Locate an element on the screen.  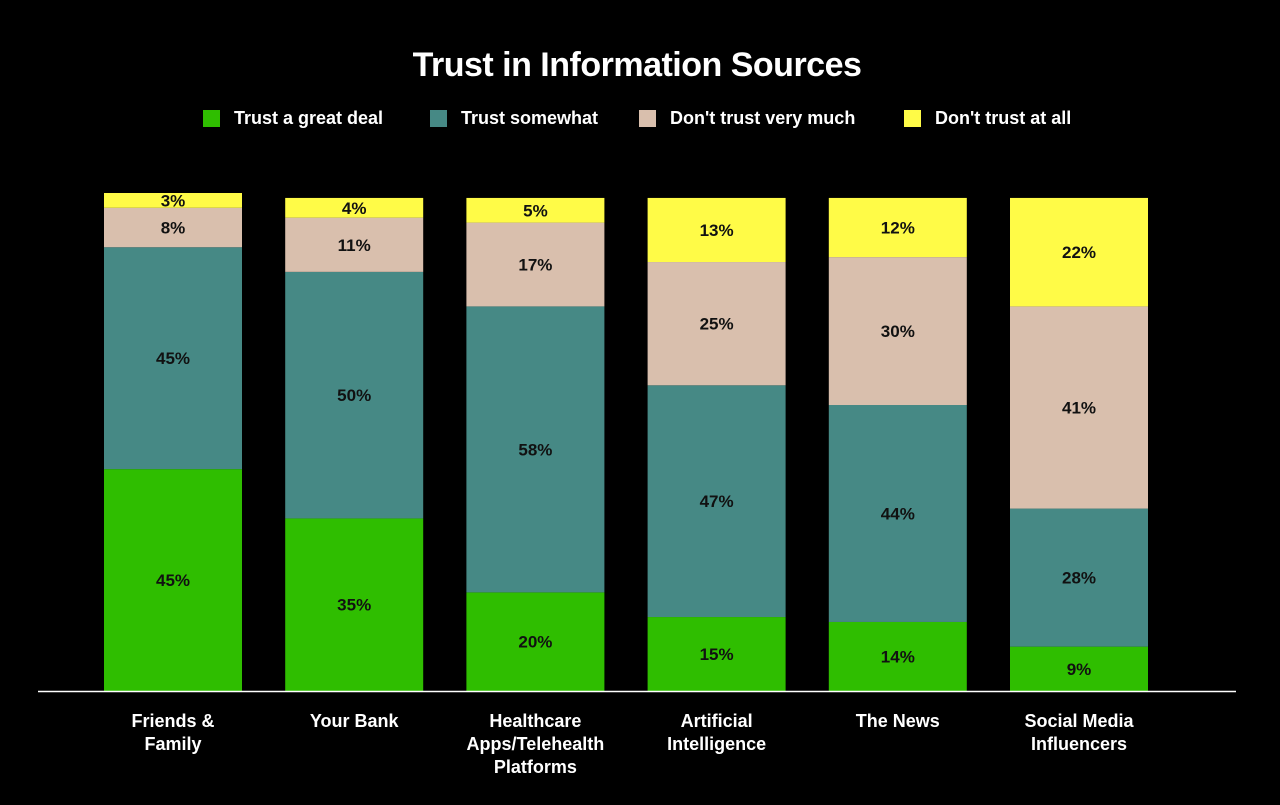
data-label: 47% is located at coordinates (717, 501).